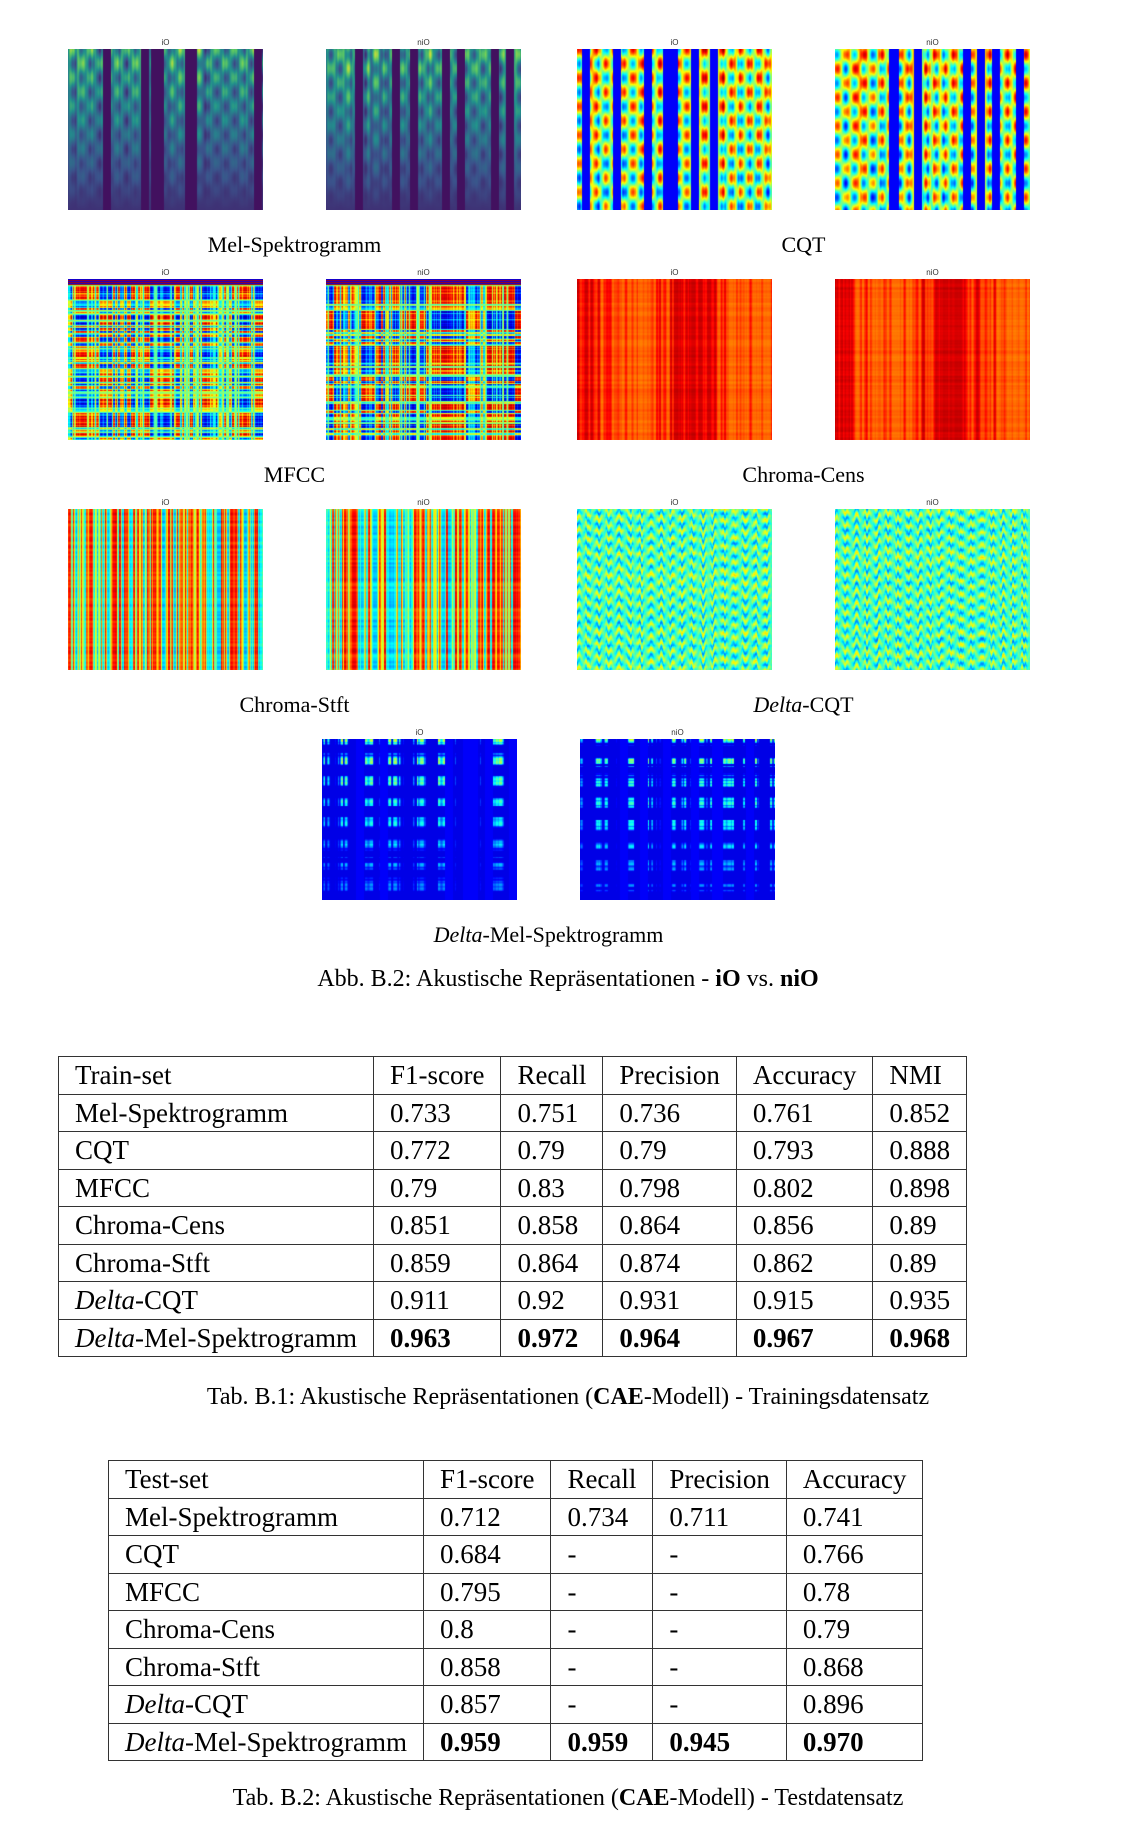 The width and height of the screenshot is (1136, 1822). I want to click on table-cell: 0.83, so click(552, 1187).